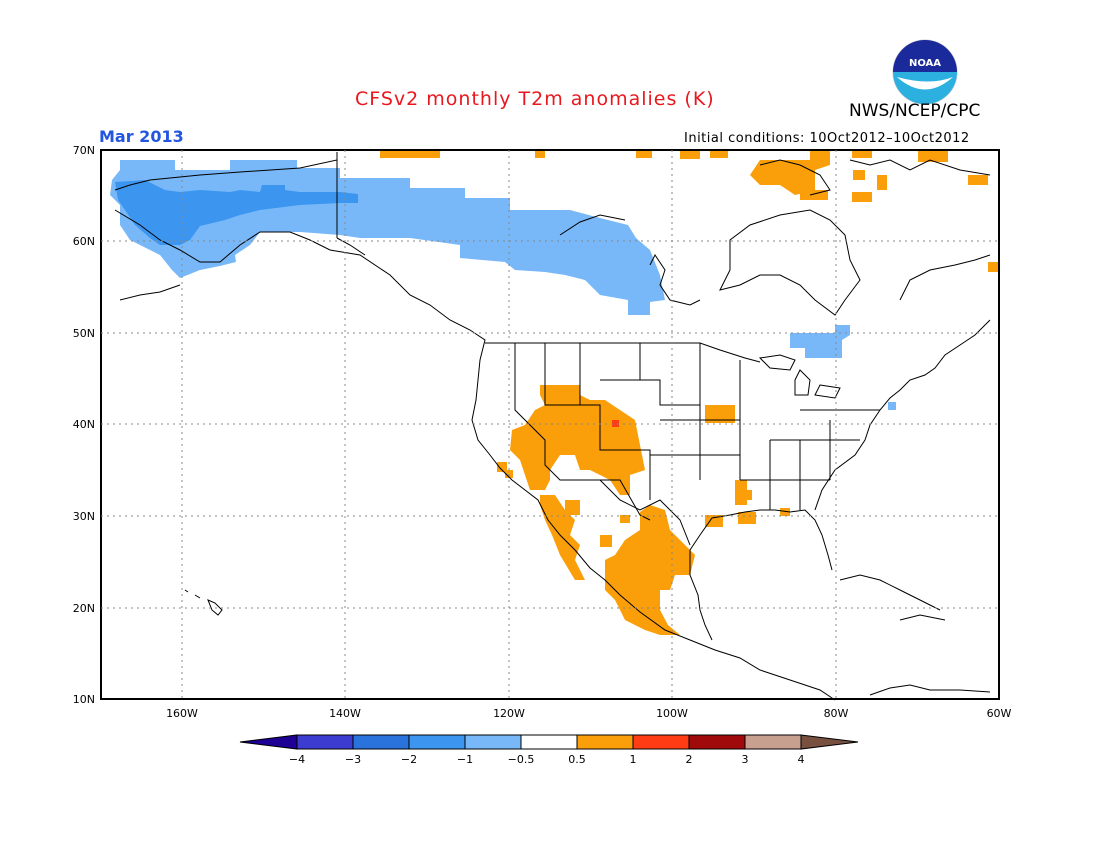 This screenshot has width=1100, height=850. What do you see at coordinates (836, 713) in the screenshot?
I see `lon-label: 80W` at bounding box center [836, 713].